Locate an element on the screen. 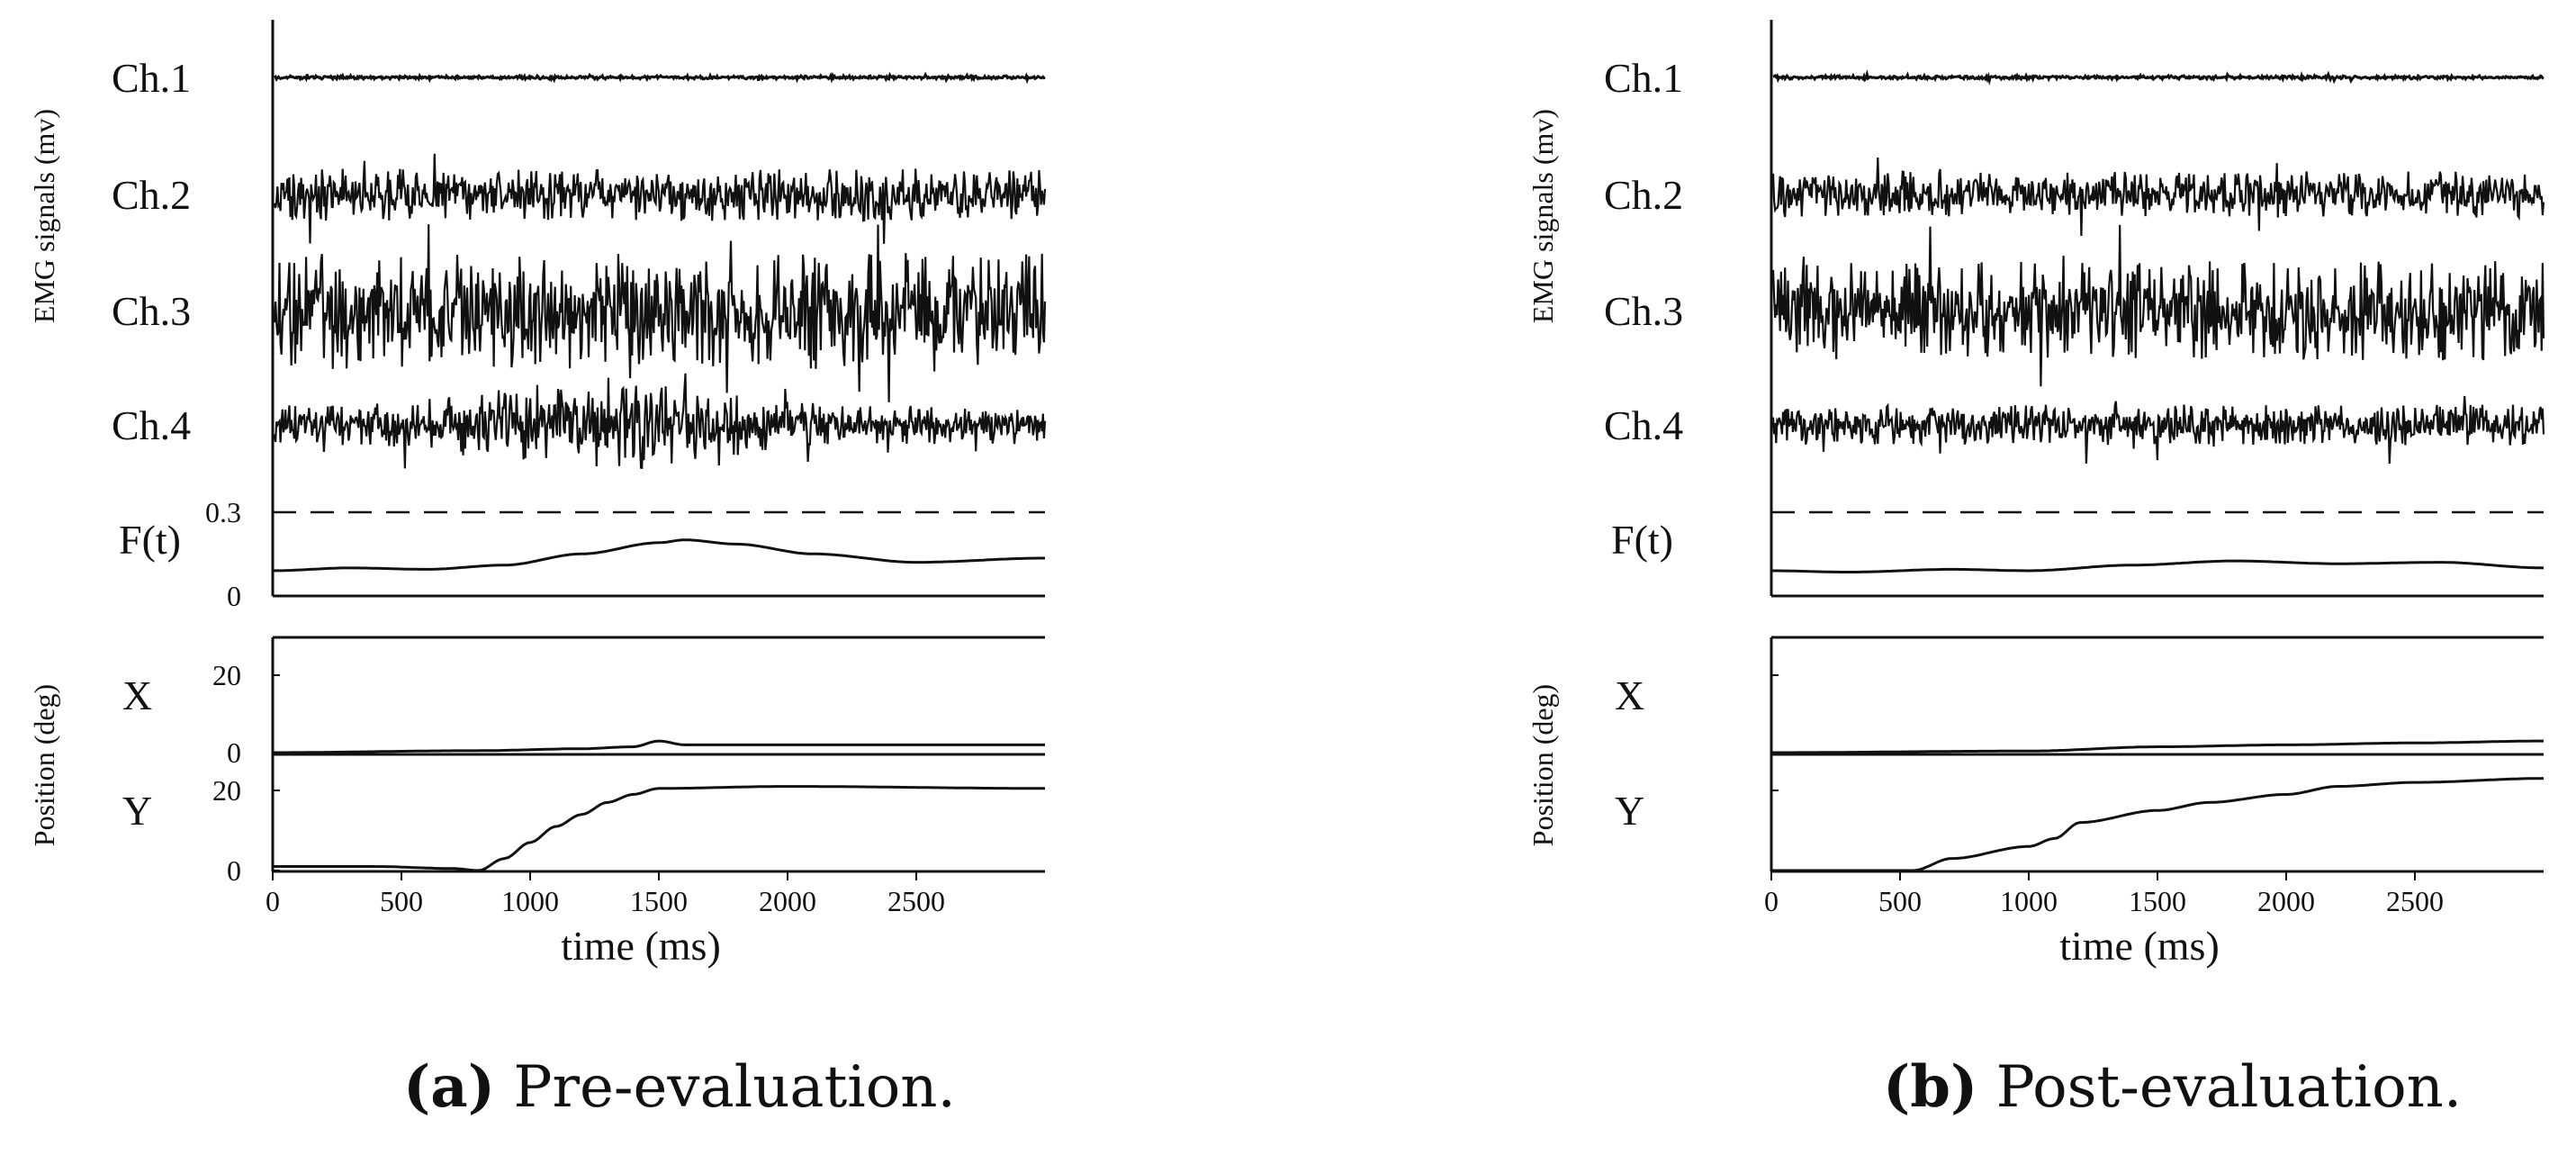 Image resolution: width=2576 pixels, height=1155 pixels. caption-a: (a) Pre-evaluation. is located at coordinates (679, 1087).